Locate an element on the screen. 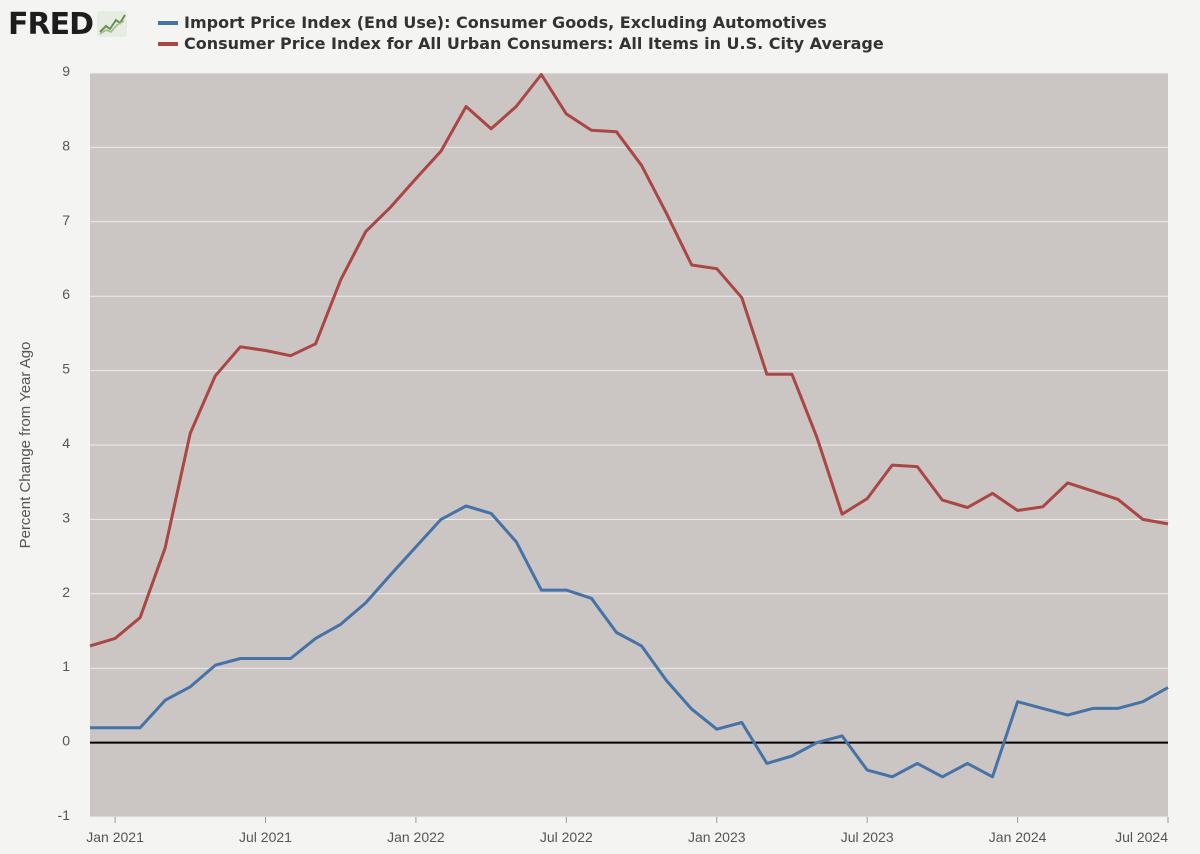 This screenshot has width=1200, height=854. logo-text: FRED is located at coordinates (51, 24).